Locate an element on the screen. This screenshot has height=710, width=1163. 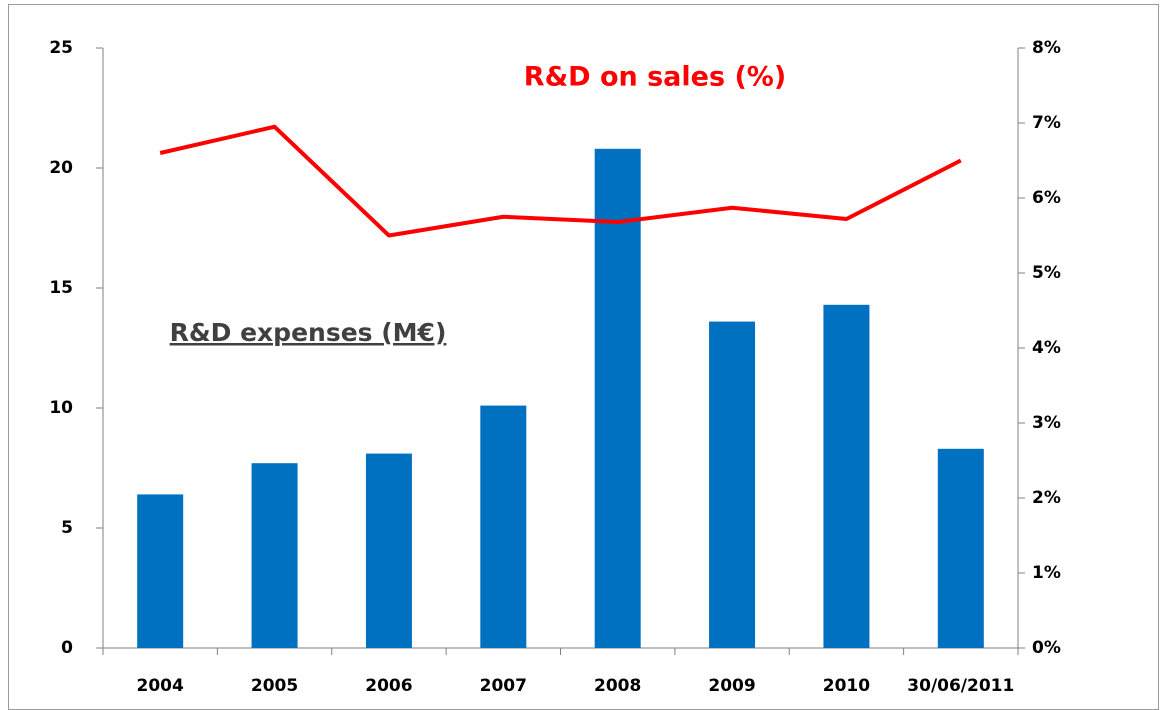
y-tick-label: 20 is located at coordinates (61, 168).